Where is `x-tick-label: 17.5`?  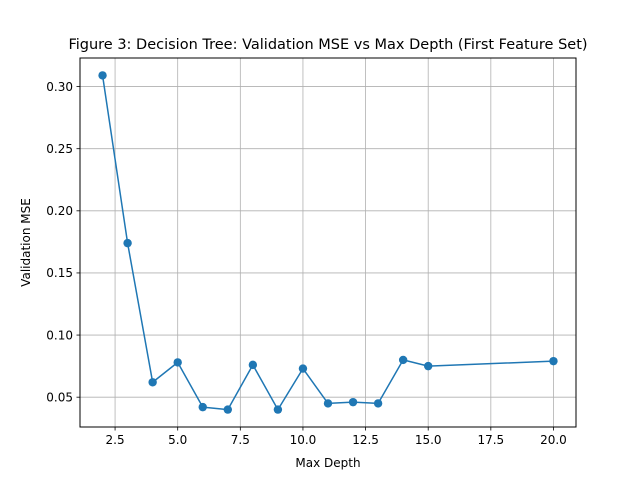 x-tick-label: 17.5 is located at coordinates (490, 440).